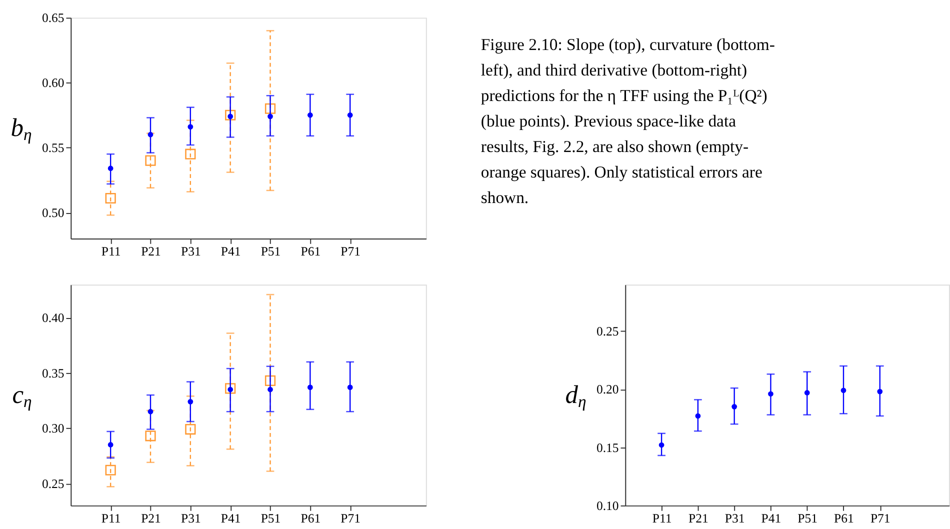 The image size is (950, 529). I want to click on y-tick-label: 0.50, so click(53, 213).